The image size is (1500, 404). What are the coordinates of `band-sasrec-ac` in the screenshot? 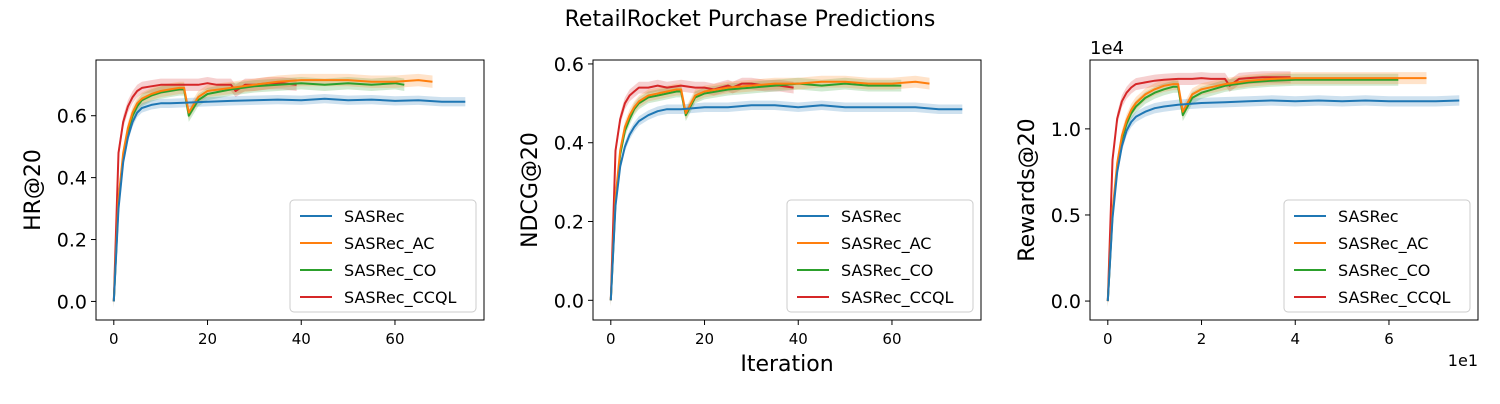 It's located at (1267, 190).